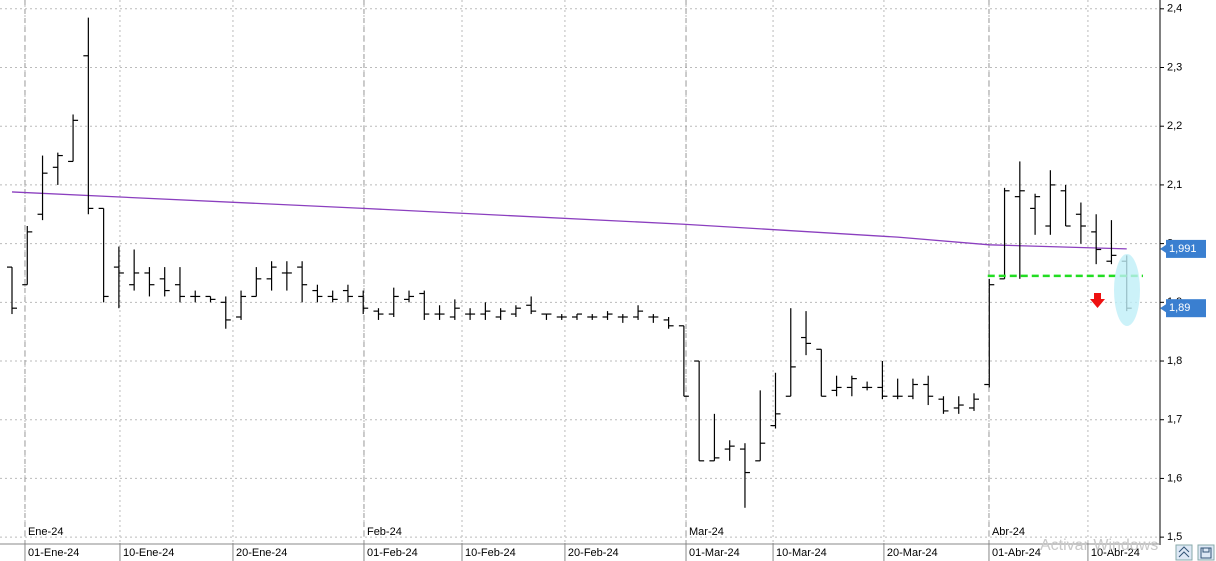 This screenshot has height=561, width=1216. I want to click on scale-icon, so click(1184, 552).